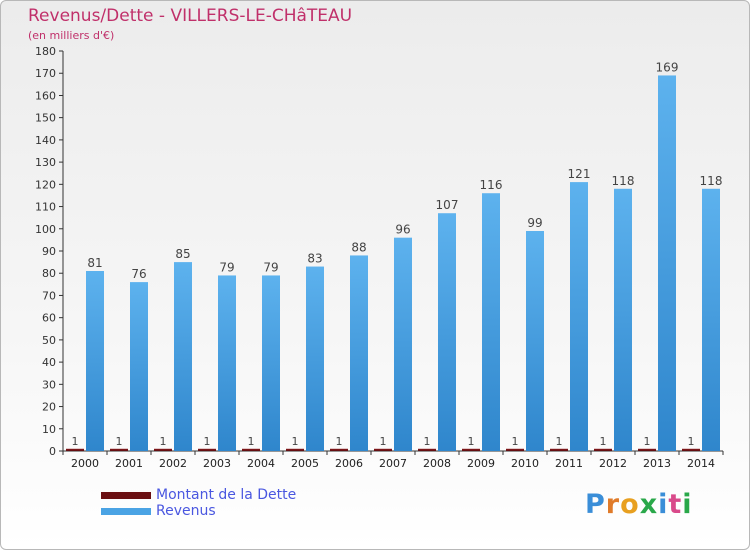 This screenshot has height=550, width=750. What do you see at coordinates (251, 449) in the screenshot?
I see `bar-dette-2004` at bounding box center [251, 449].